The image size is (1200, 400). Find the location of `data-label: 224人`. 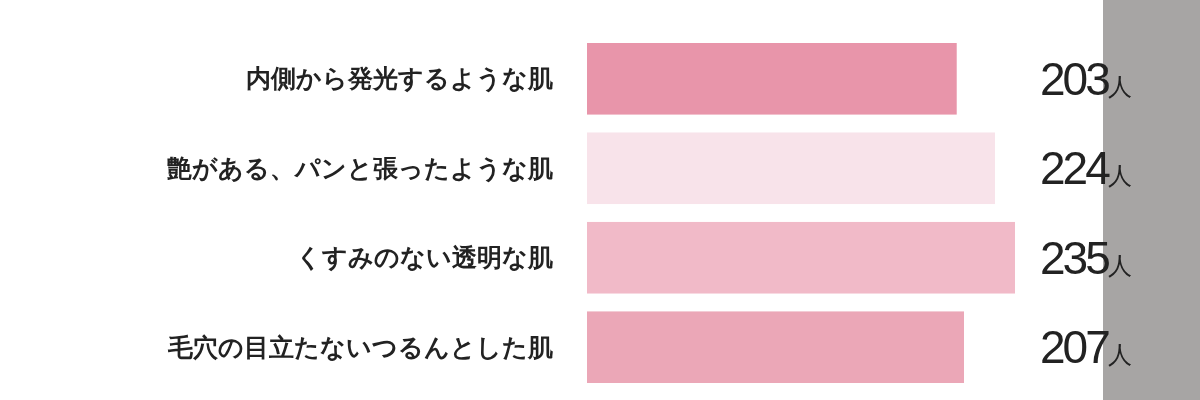

data-label: 224人 is located at coordinates (1086, 168).